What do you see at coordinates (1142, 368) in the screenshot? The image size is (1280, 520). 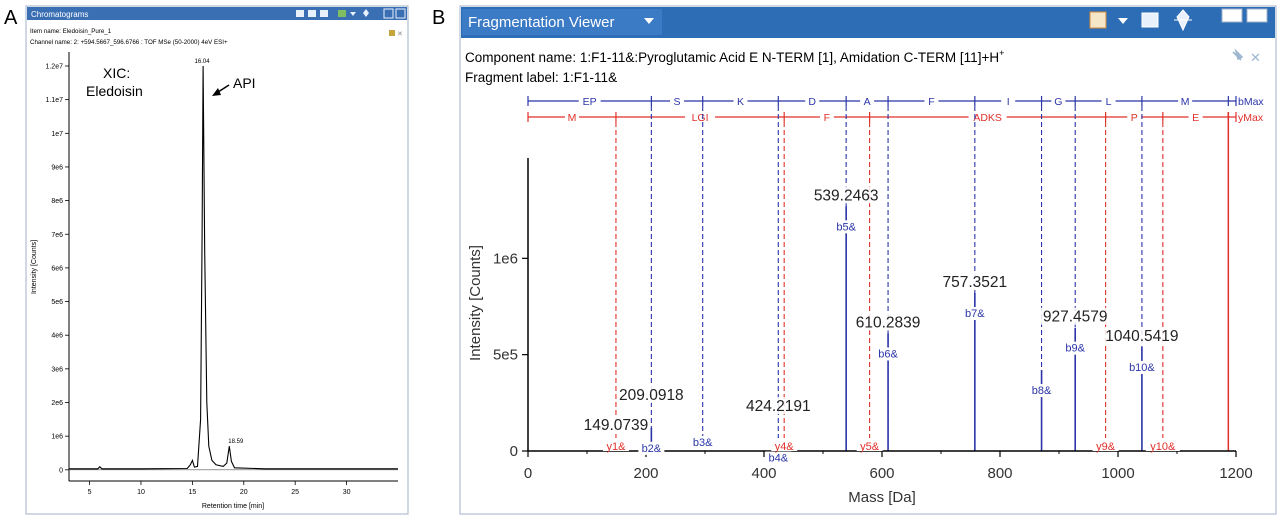 I see `b-ion-label: b10&` at bounding box center [1142, 368].